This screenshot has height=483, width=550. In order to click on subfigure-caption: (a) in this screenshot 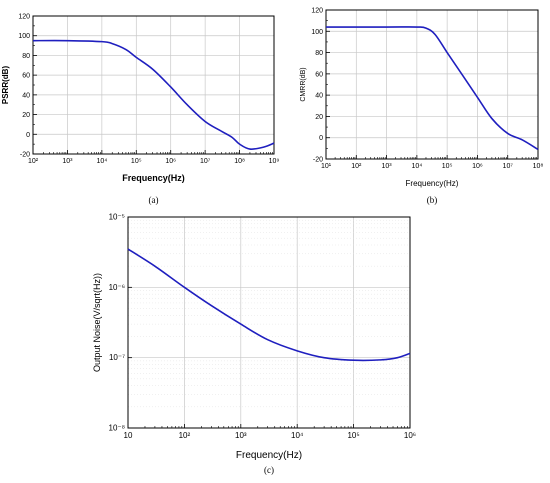, I will do `click(154, 200)`.